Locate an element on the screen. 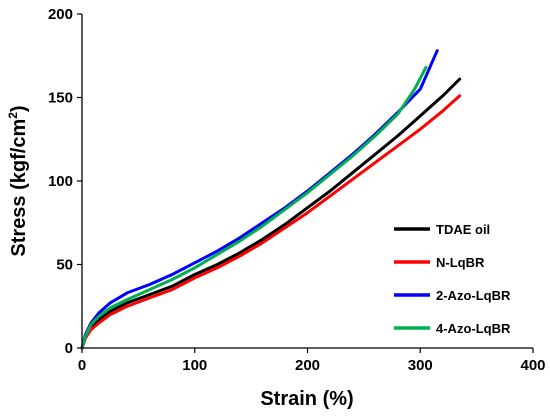 The width and height of the screenshot is (550, 416). legend: TDAE oil N-LqBR 2-Azo-LqBR 4-Azo-LqBR is located at coordinates (452, 279).